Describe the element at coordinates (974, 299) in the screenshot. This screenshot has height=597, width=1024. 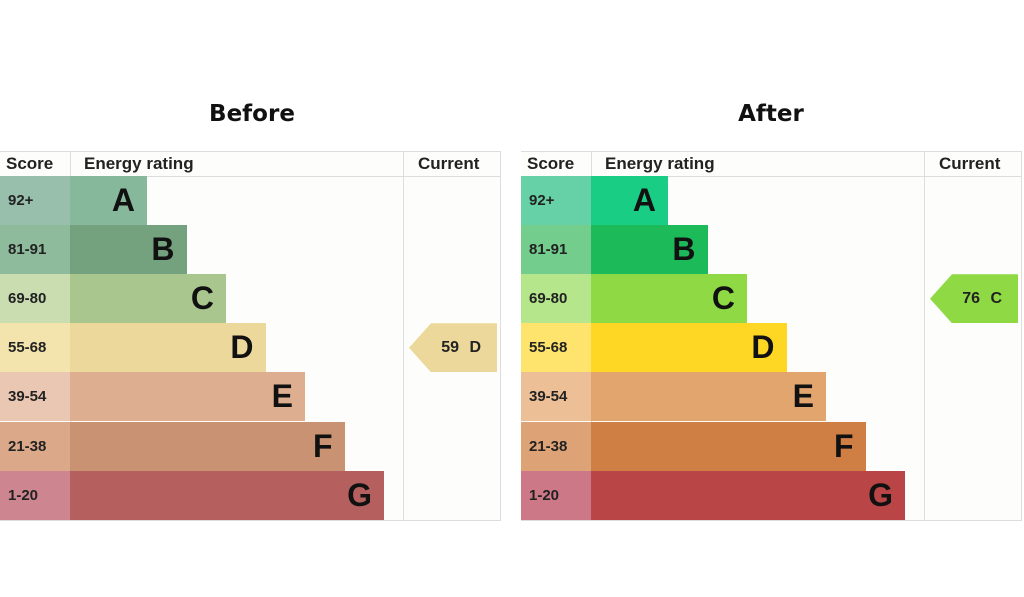
I see `current-rating-arrow: 76 C` at that location.